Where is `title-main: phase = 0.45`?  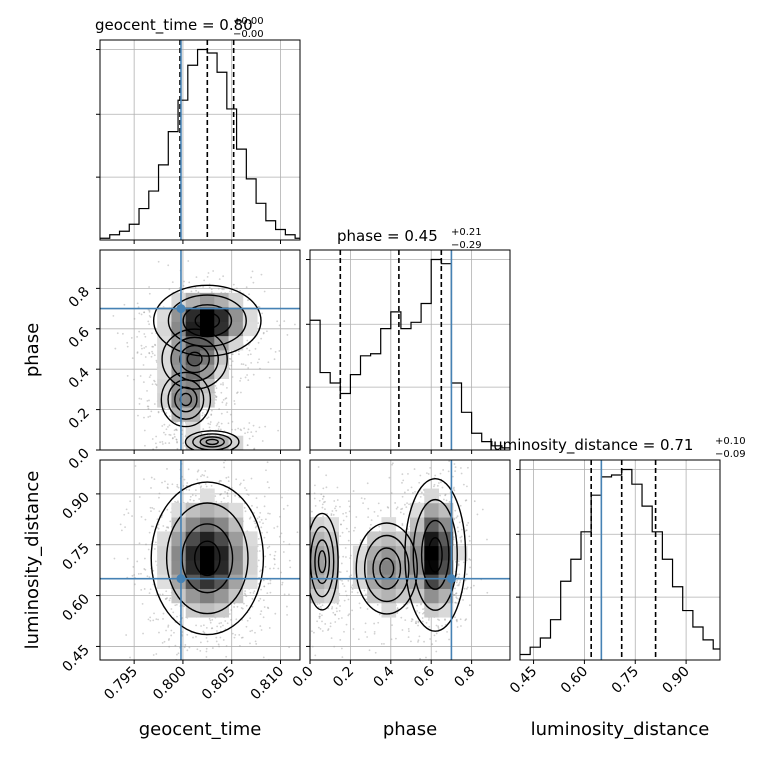 title-main: phase = 0.45 is located at coordinates (387, 236).